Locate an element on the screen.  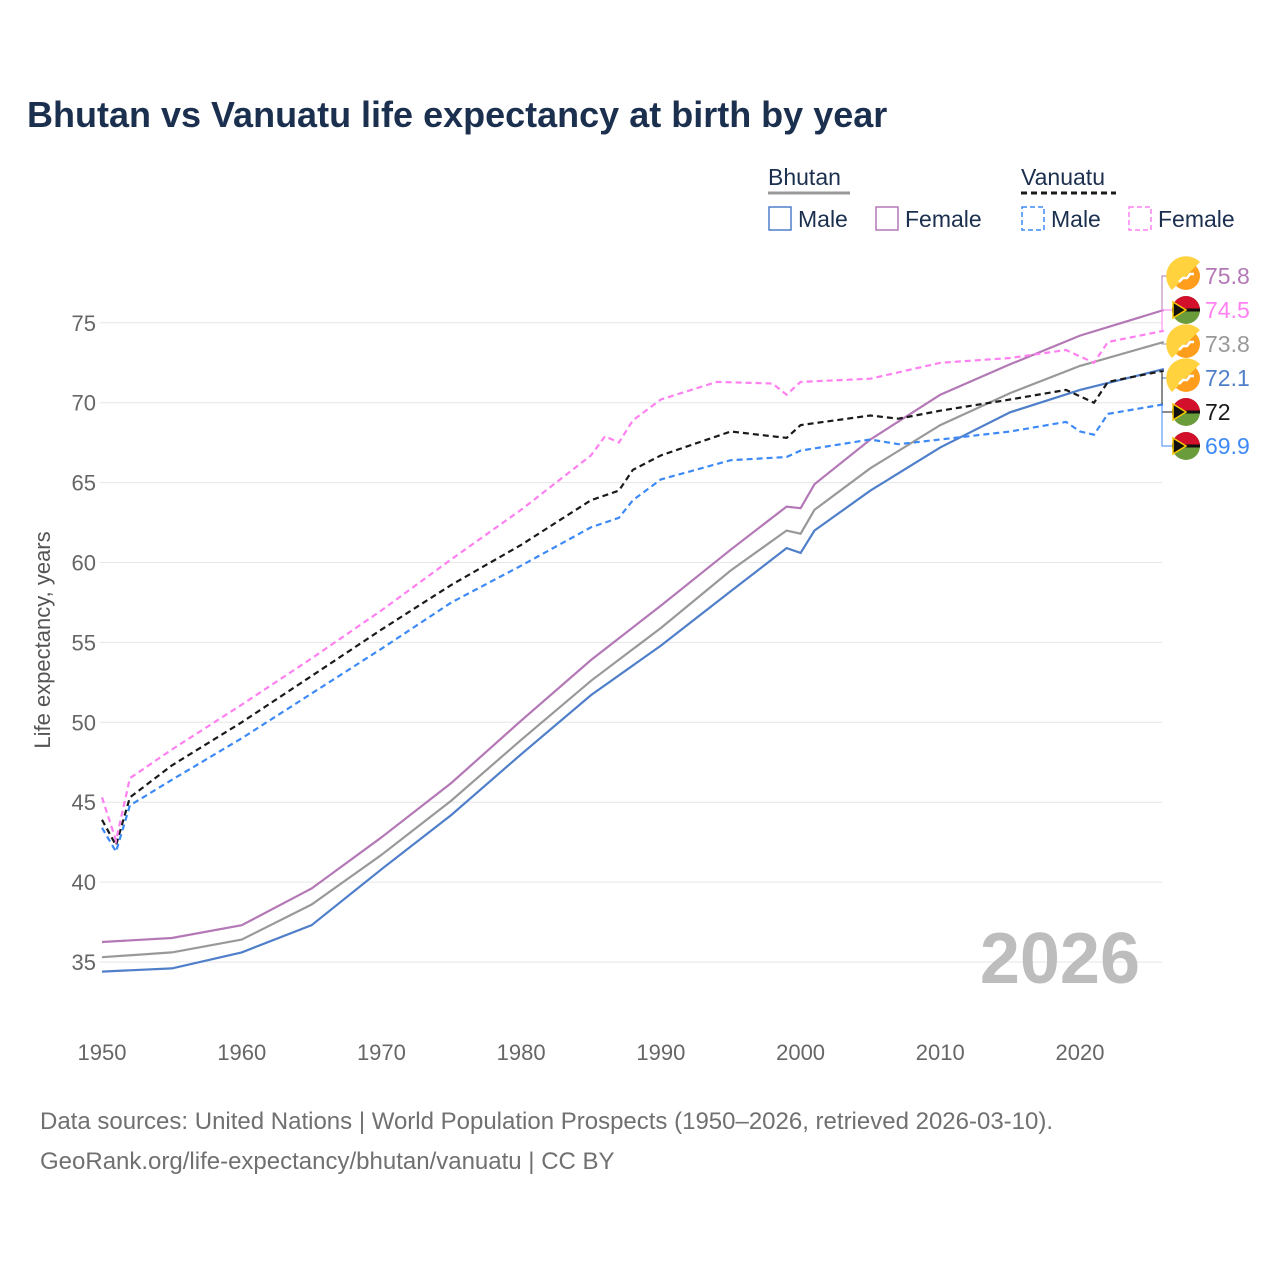
y-axis-label: Life expectancy, years is located at coordinates (42, 639).